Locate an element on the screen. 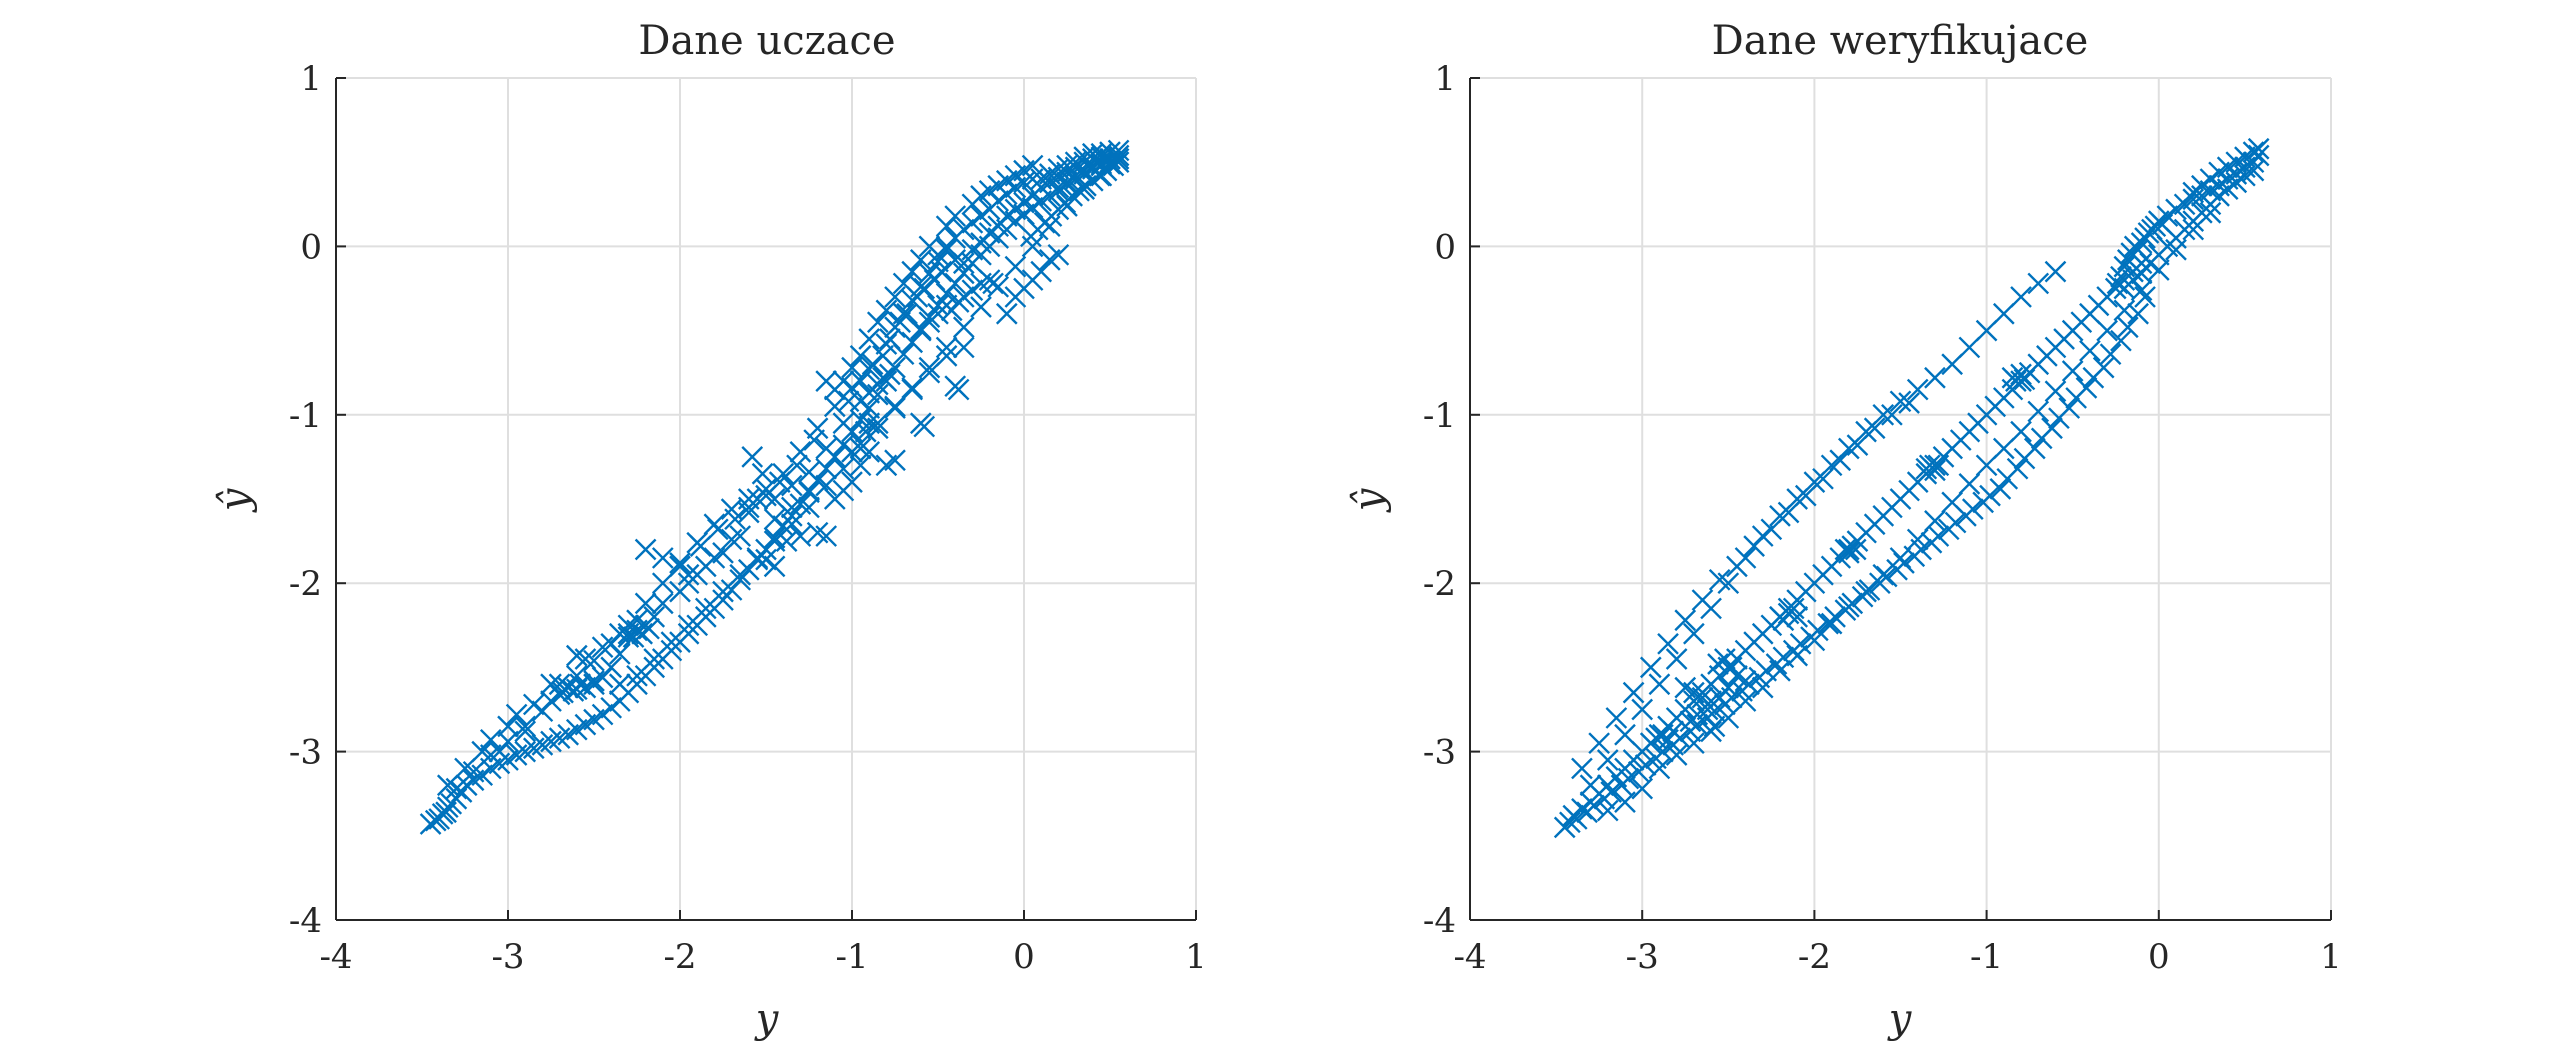 The image size is (2558, 1042). y-tick-label: -4 is located at coordinates (305, 921).